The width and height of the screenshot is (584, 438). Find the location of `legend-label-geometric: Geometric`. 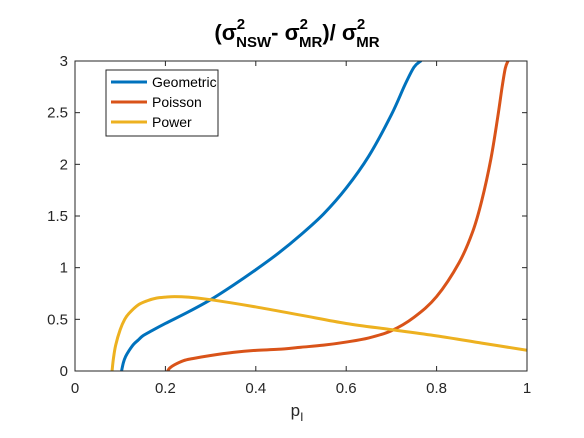

legend-label-geometric: Geometric is located at coordinates (184, 82).